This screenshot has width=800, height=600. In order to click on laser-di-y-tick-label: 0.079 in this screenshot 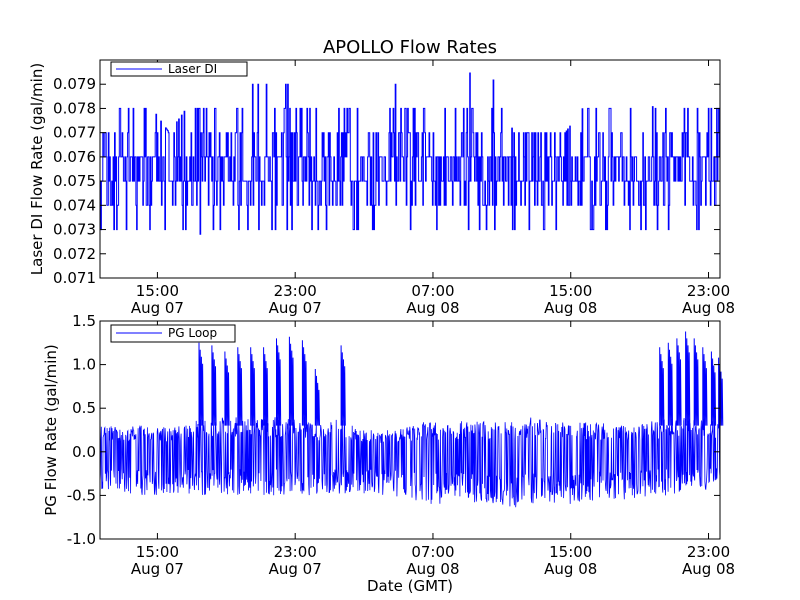, I will do `click(74, 84)`.